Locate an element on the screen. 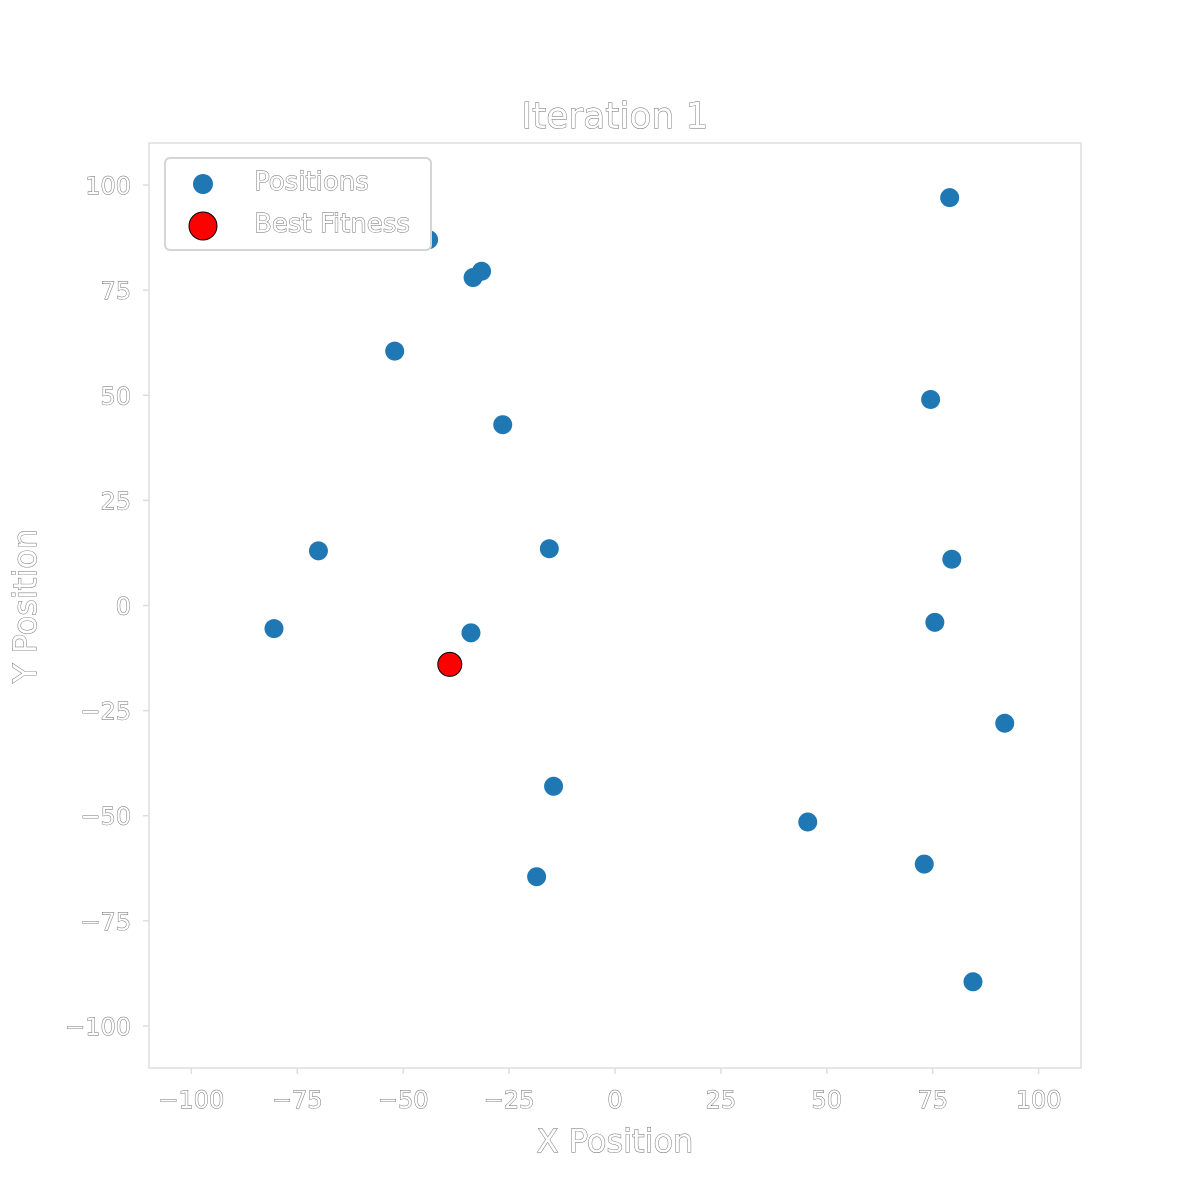 The image size is (1200, 1200). best-fitness-point is located at coordinates (450, 664).